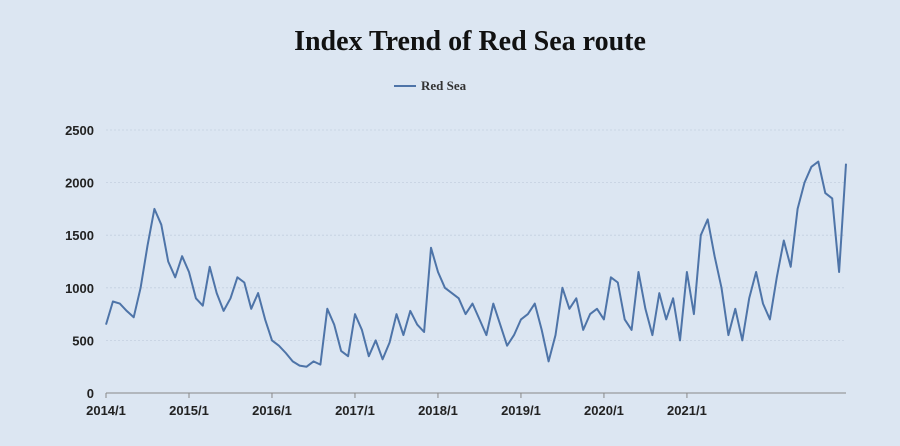 This screenshot has width=900, height=446. What do you see at coordinates (79, 288) in the screenshot?
I see `y-tick-label: 1000` at bounding box center [79, 288].